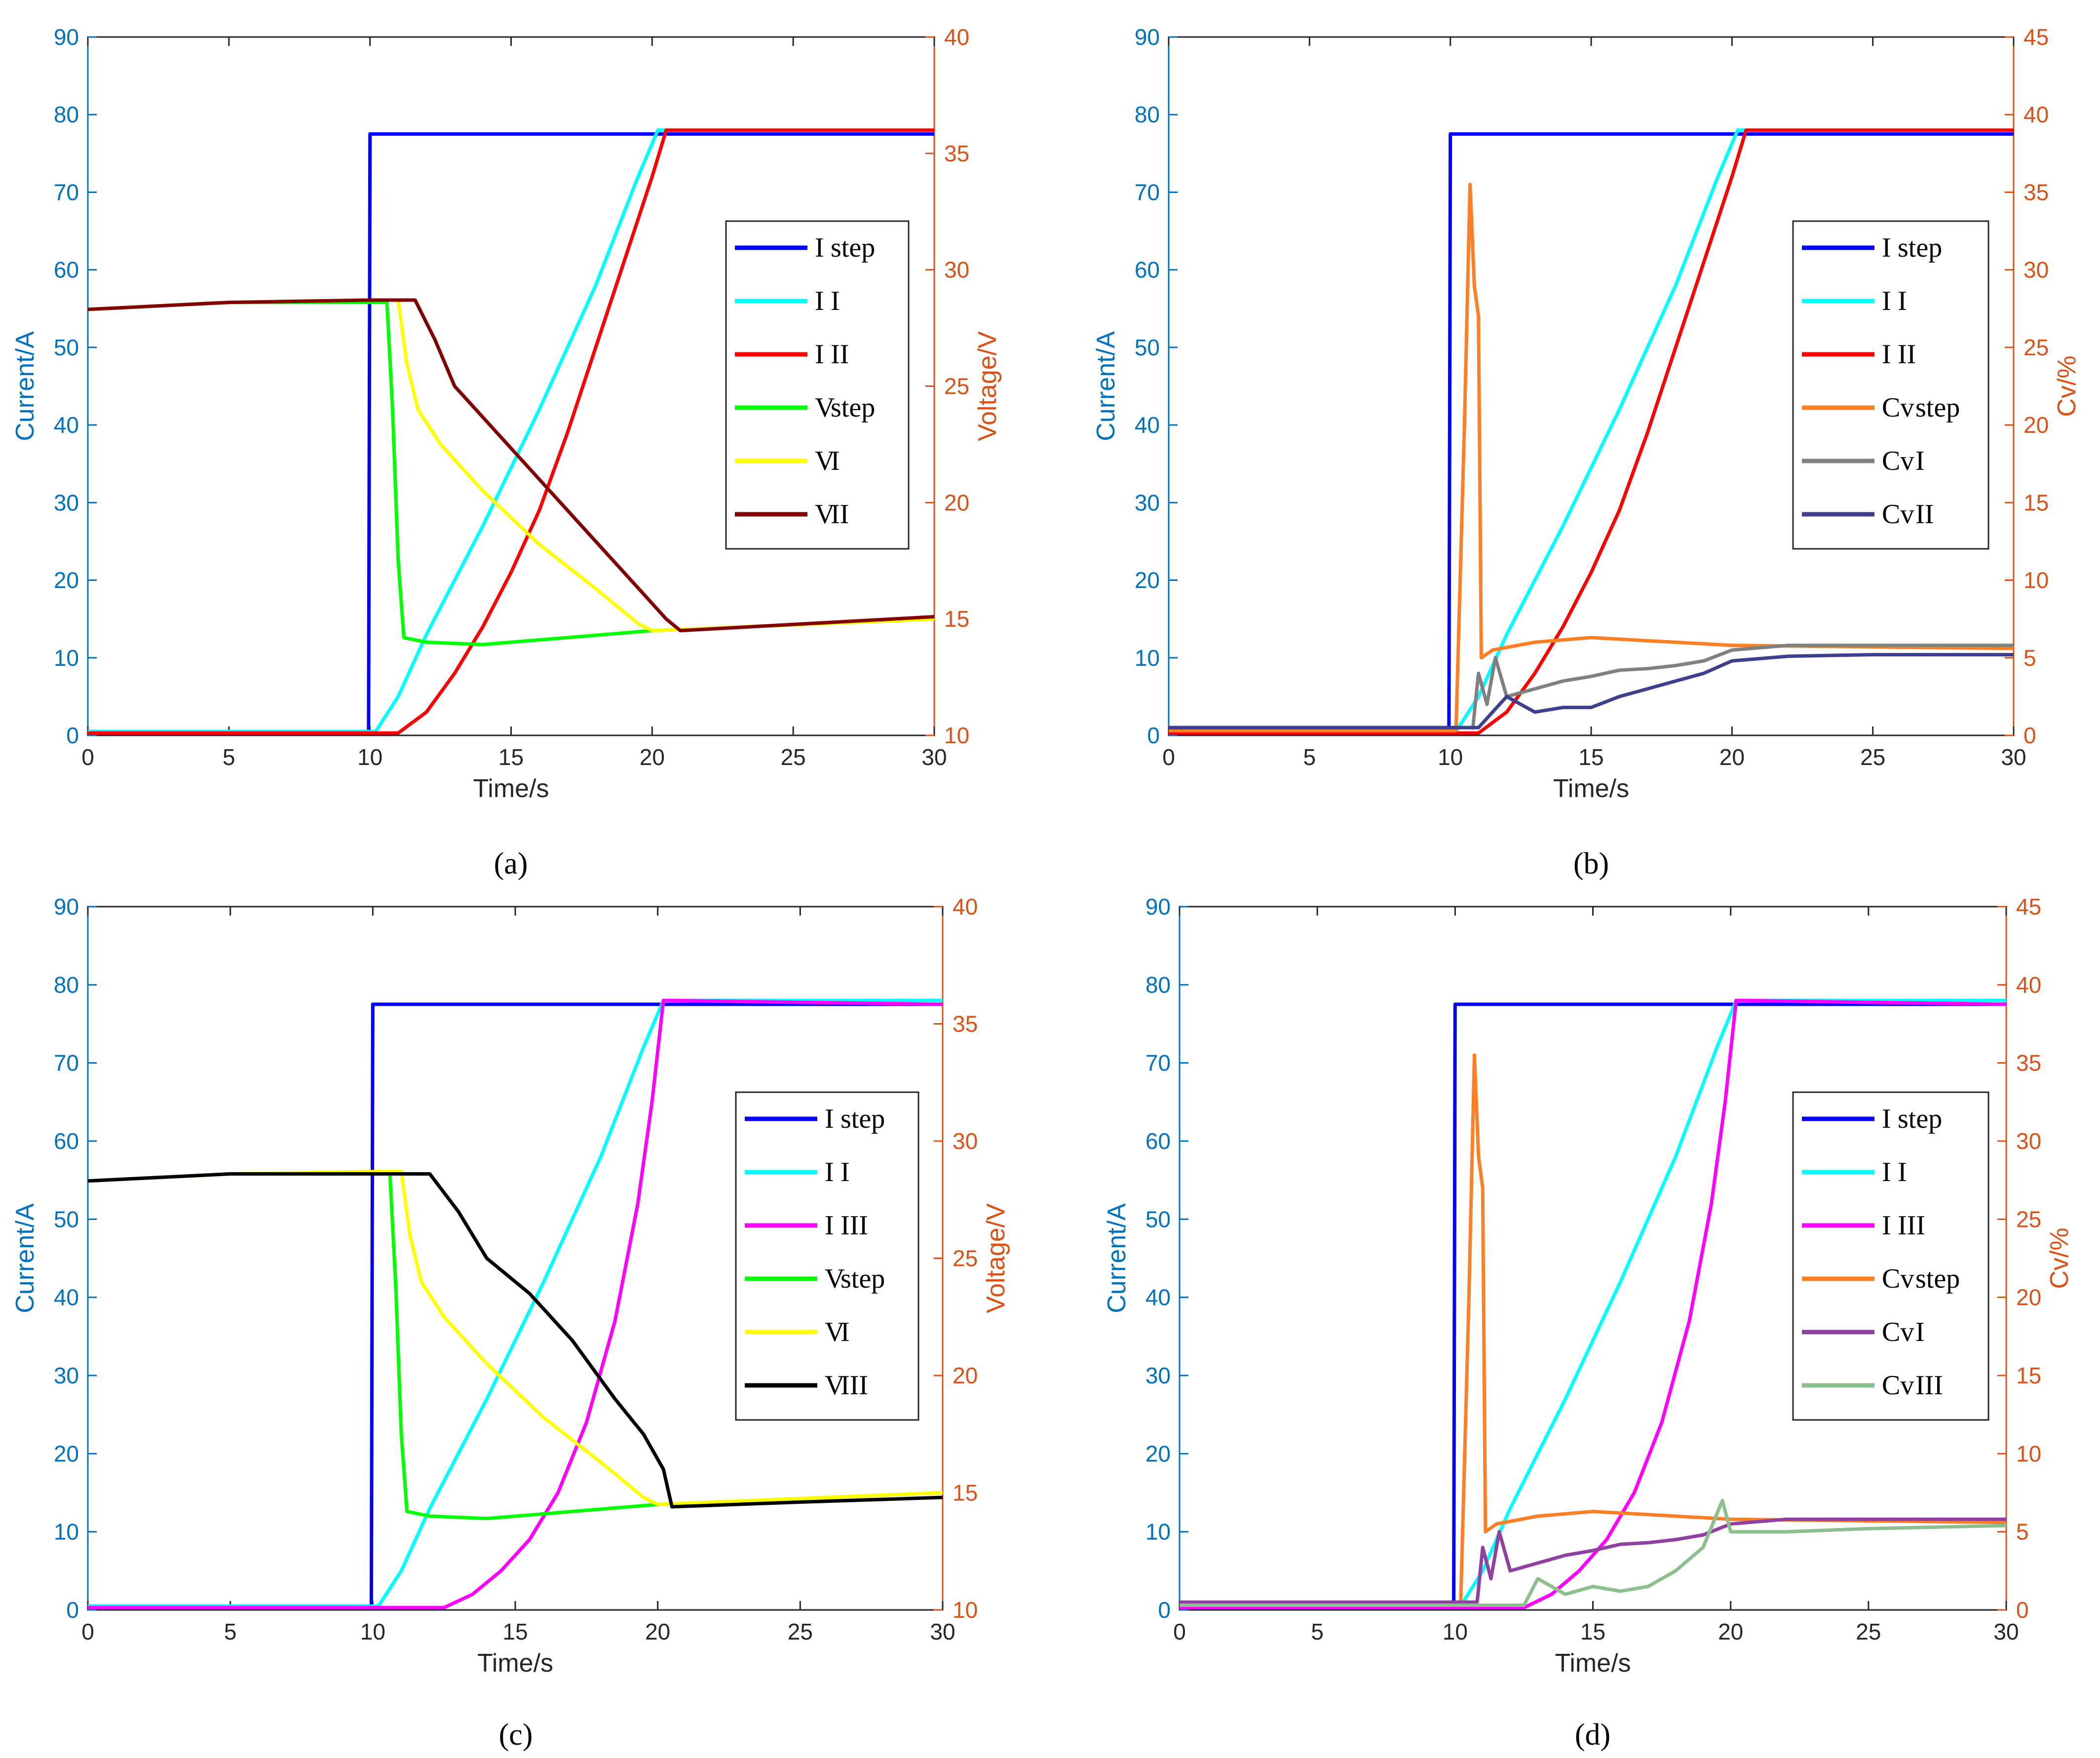 The width and height of the screenshot is (2100, 1758). What do you see at coordinates (2030, 736) in the screenshot?
I see `y-right-tick-label: 0` at bounding box center [2030, 736].